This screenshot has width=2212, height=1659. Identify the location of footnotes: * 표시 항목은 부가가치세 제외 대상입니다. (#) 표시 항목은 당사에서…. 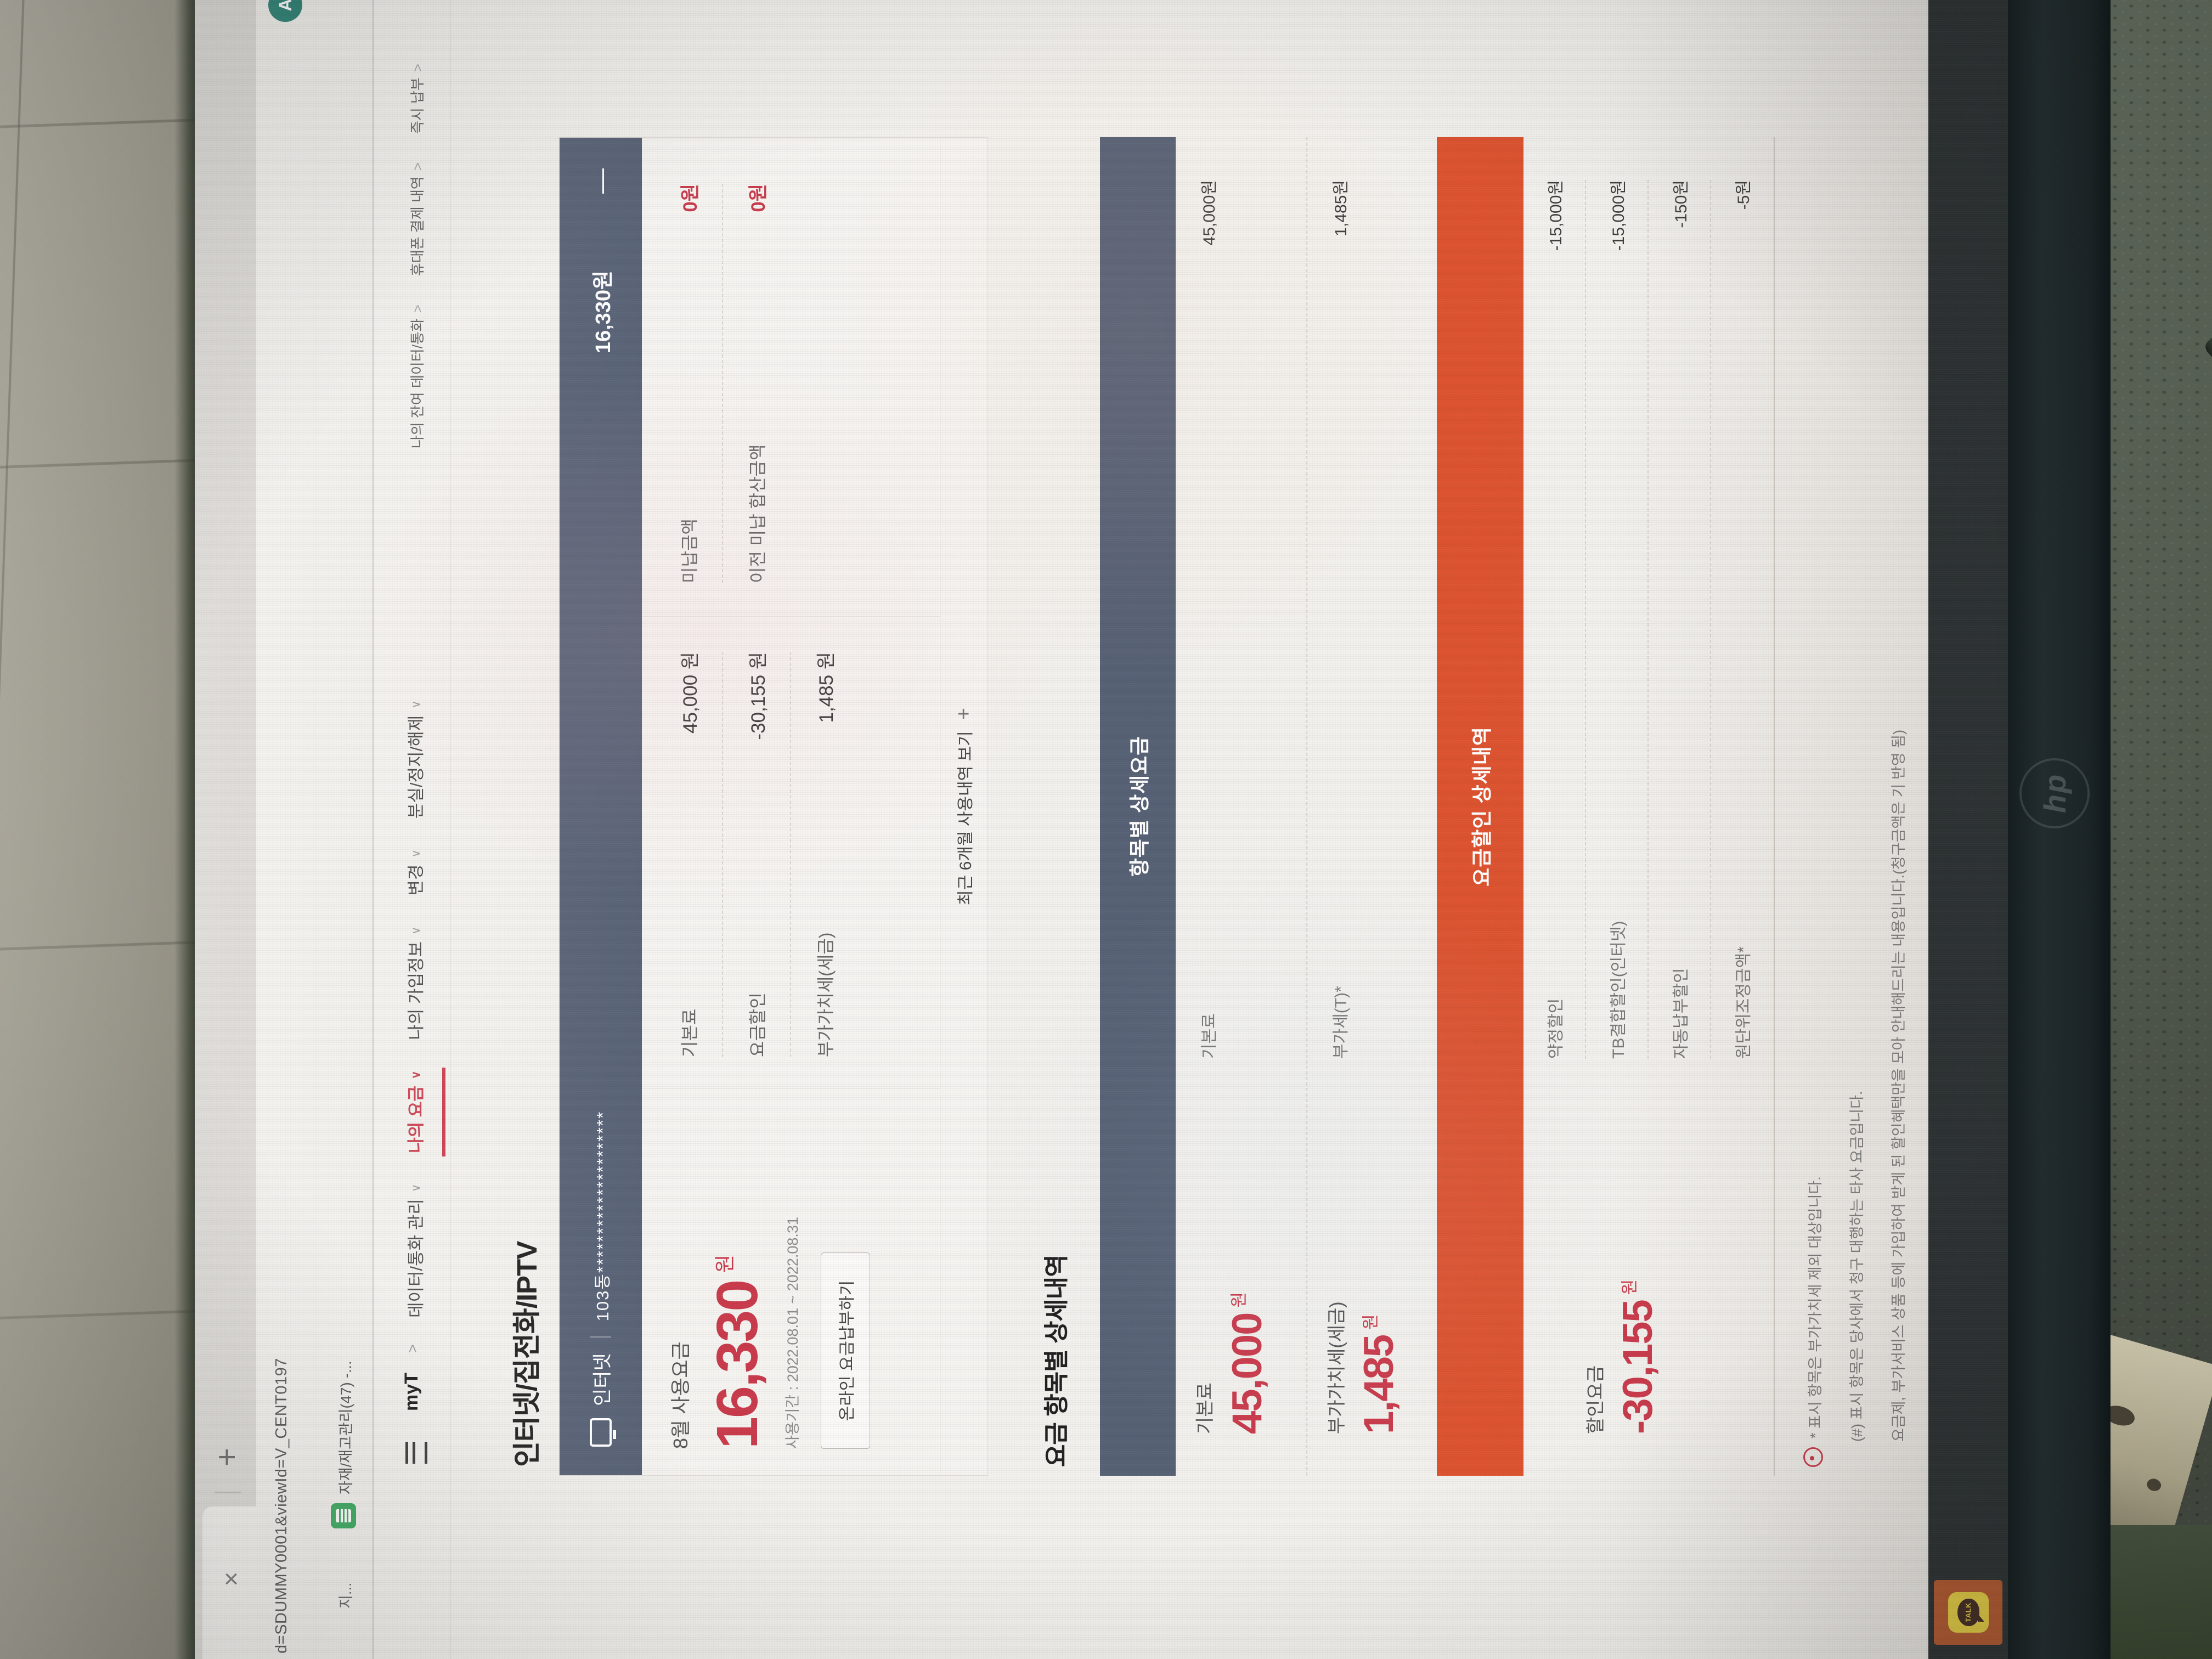
(1857, 809).